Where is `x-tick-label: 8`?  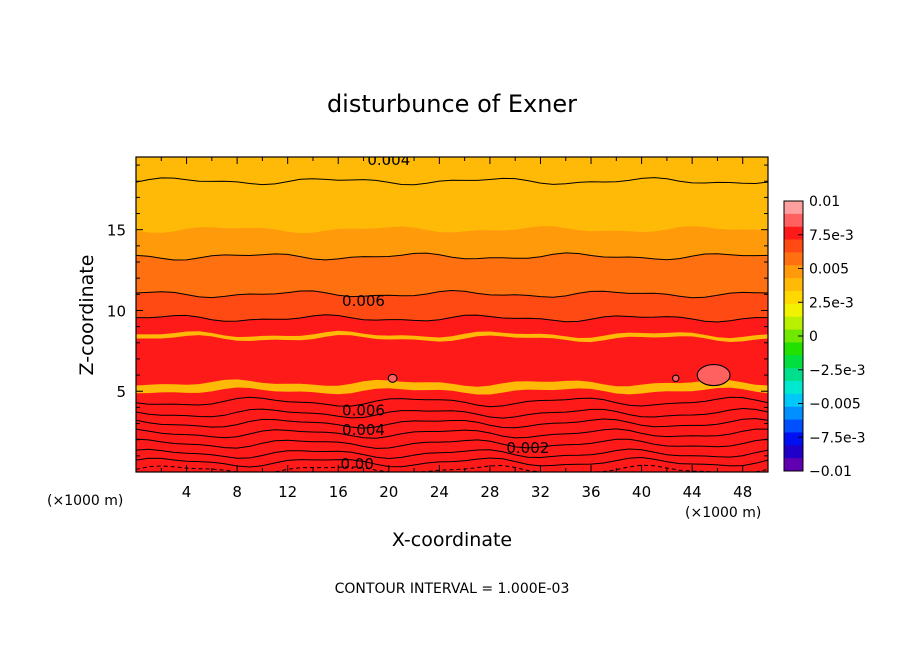
x-tick-label: 8 is located at coordinates (237, 492).